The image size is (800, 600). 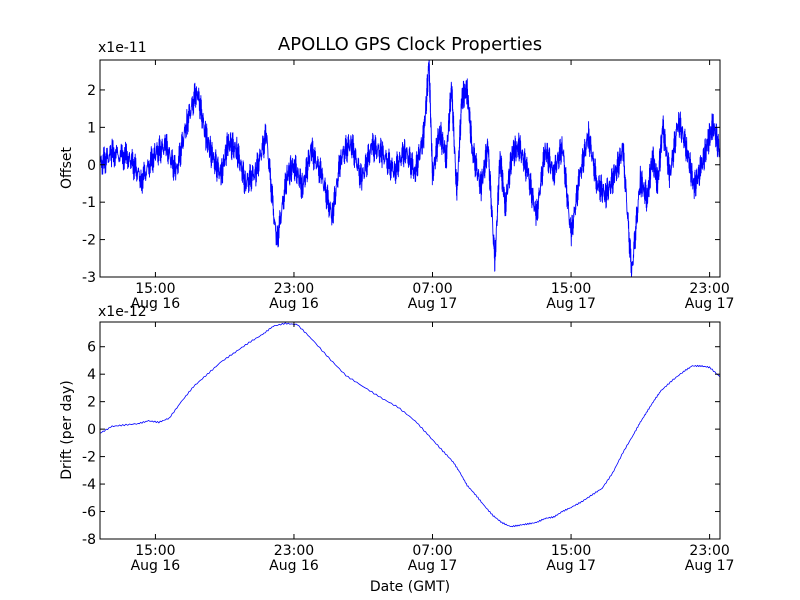 I want to click on drift-y-tick-label: -2, so click(x=89, y=458).